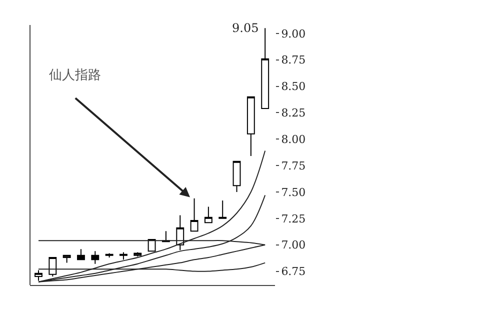  I want to click on y-tick-label: 8.50, so click(293, 87).